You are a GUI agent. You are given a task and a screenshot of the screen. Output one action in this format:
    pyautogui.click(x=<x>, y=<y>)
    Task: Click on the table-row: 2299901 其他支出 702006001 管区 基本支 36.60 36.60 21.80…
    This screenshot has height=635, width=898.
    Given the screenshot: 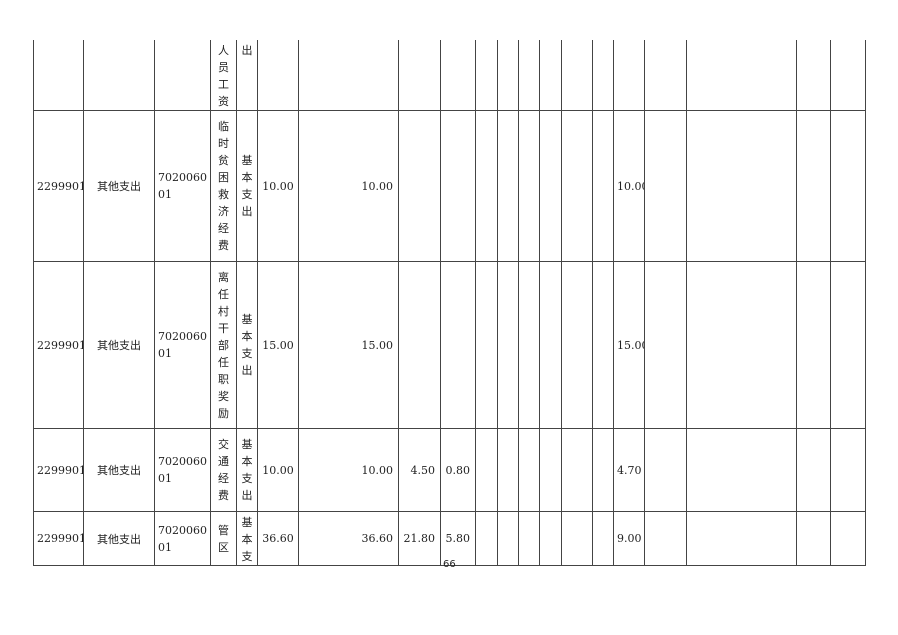 What is the action you would take?
    pyautogui.click(x=449, y=538)
    